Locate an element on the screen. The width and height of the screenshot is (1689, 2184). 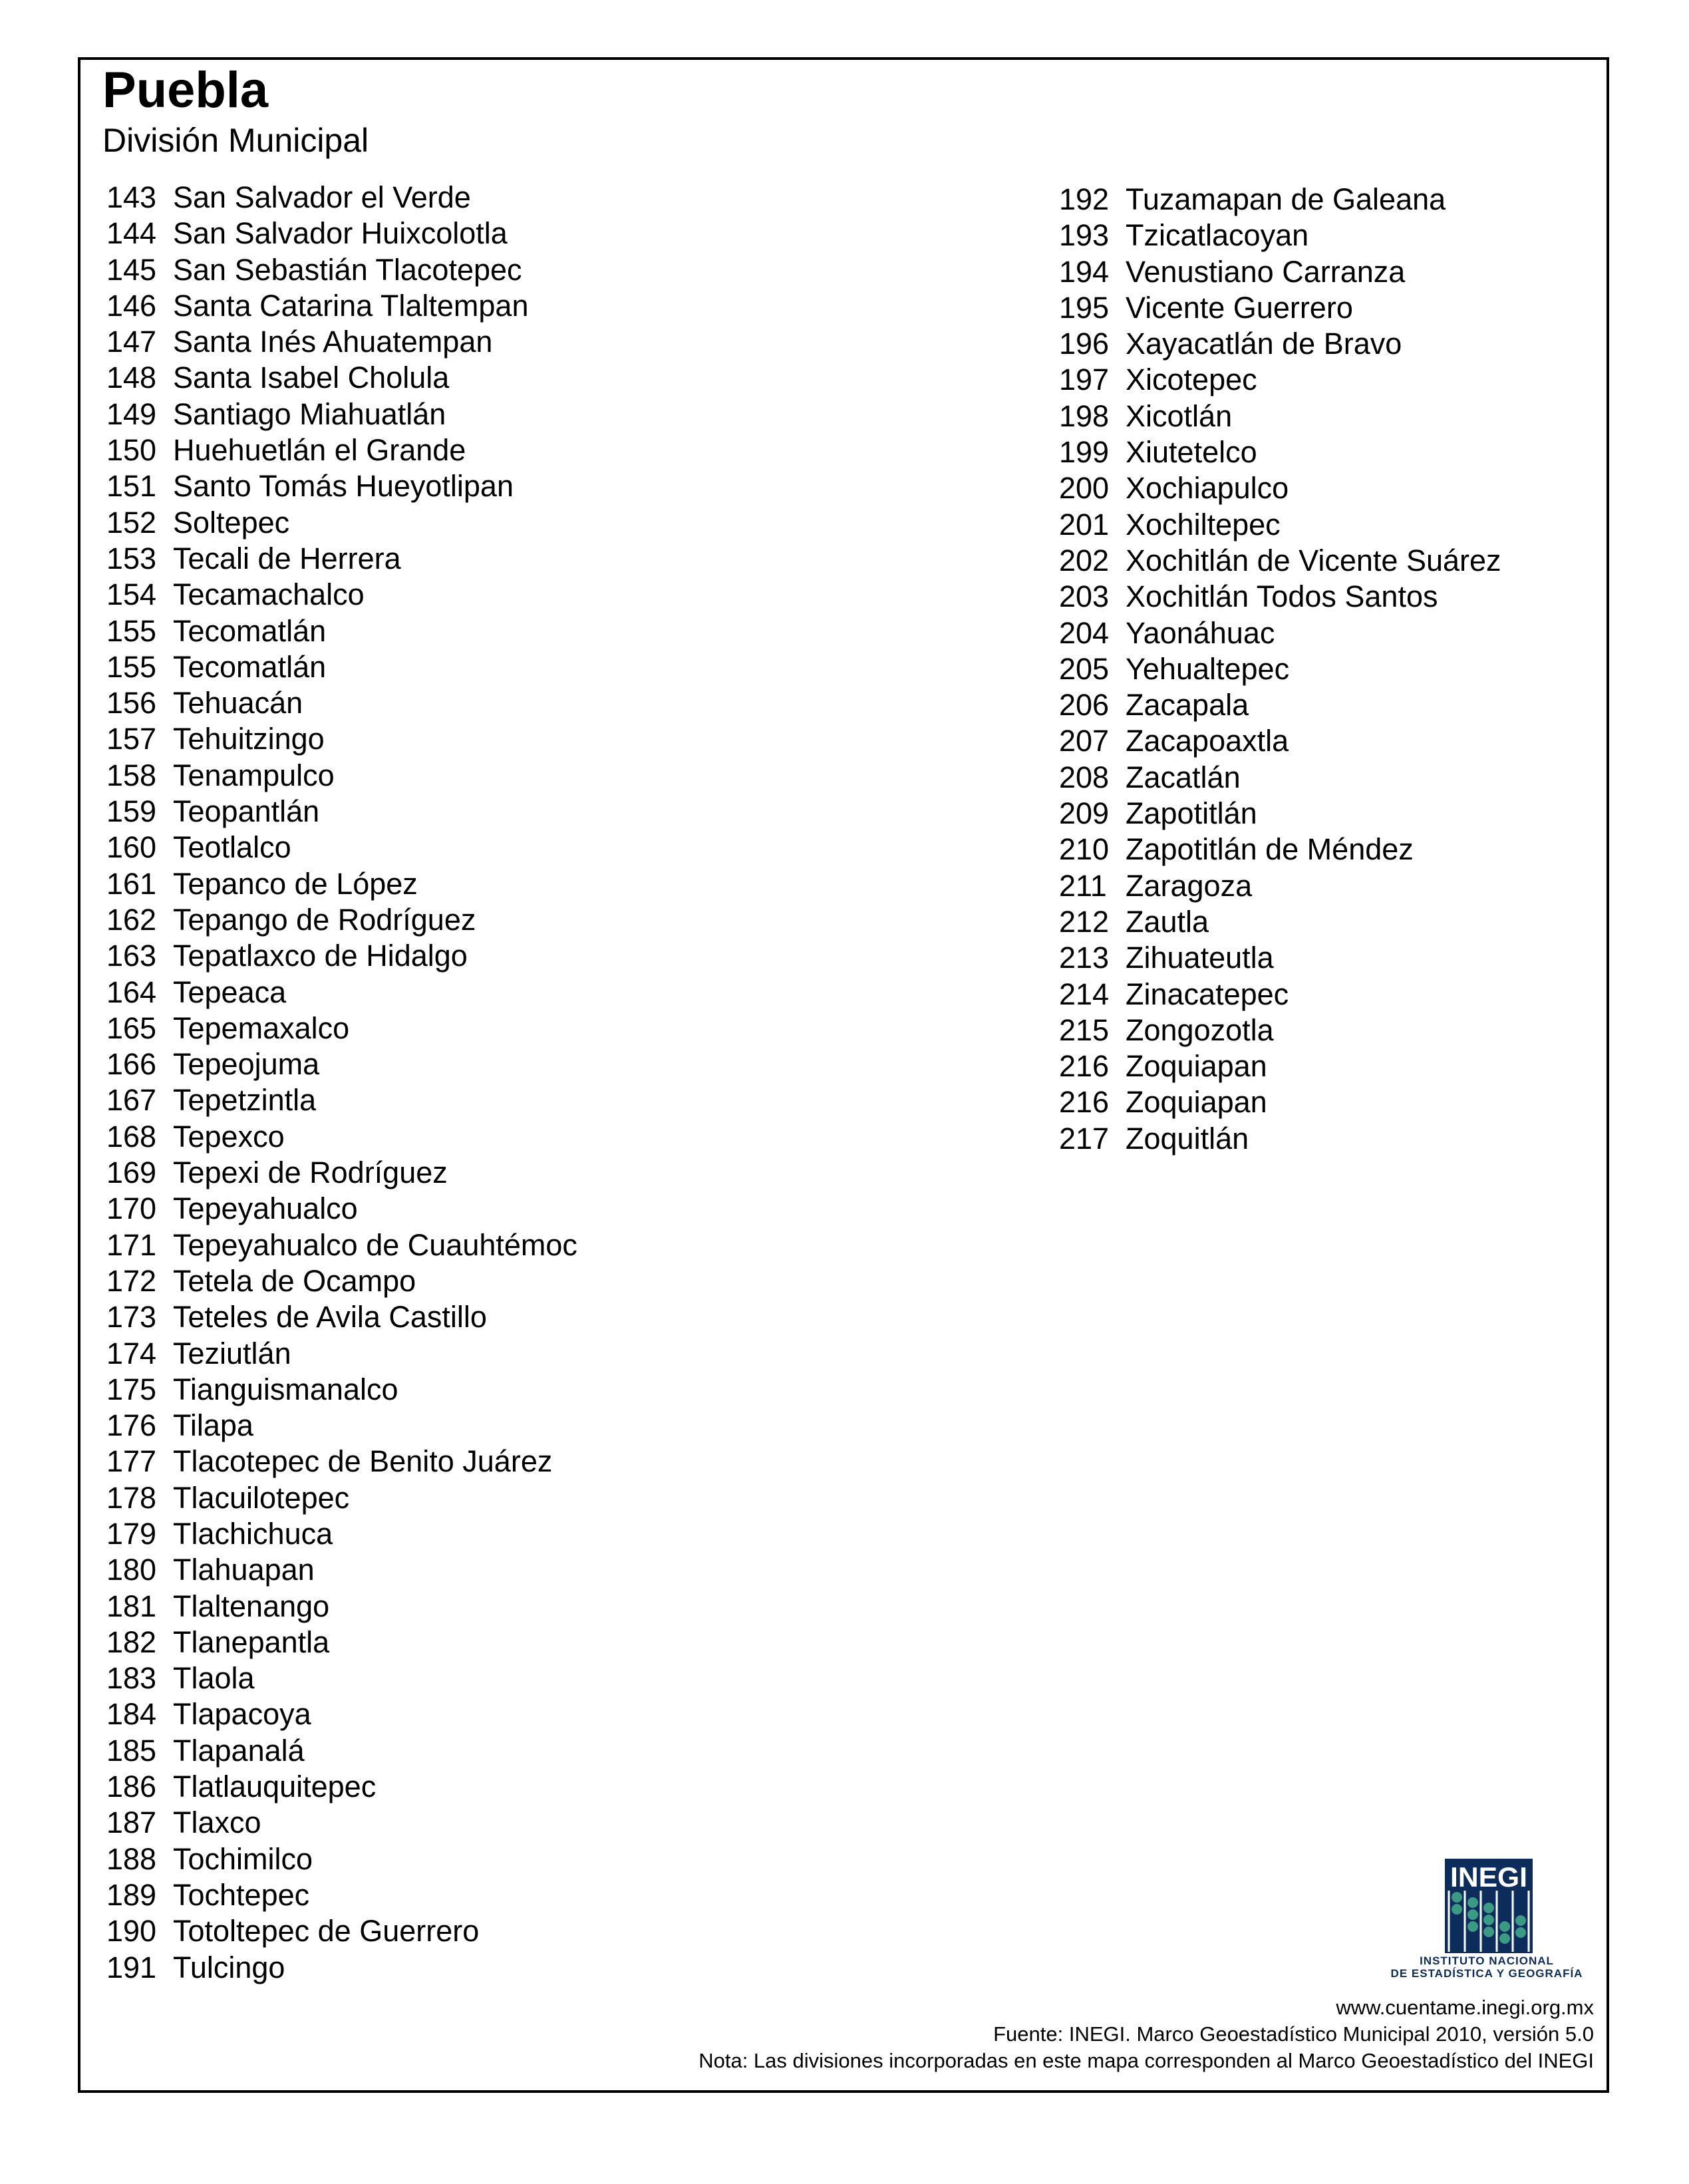
municipality-number: 203 is located at coordinates (1084, 596).